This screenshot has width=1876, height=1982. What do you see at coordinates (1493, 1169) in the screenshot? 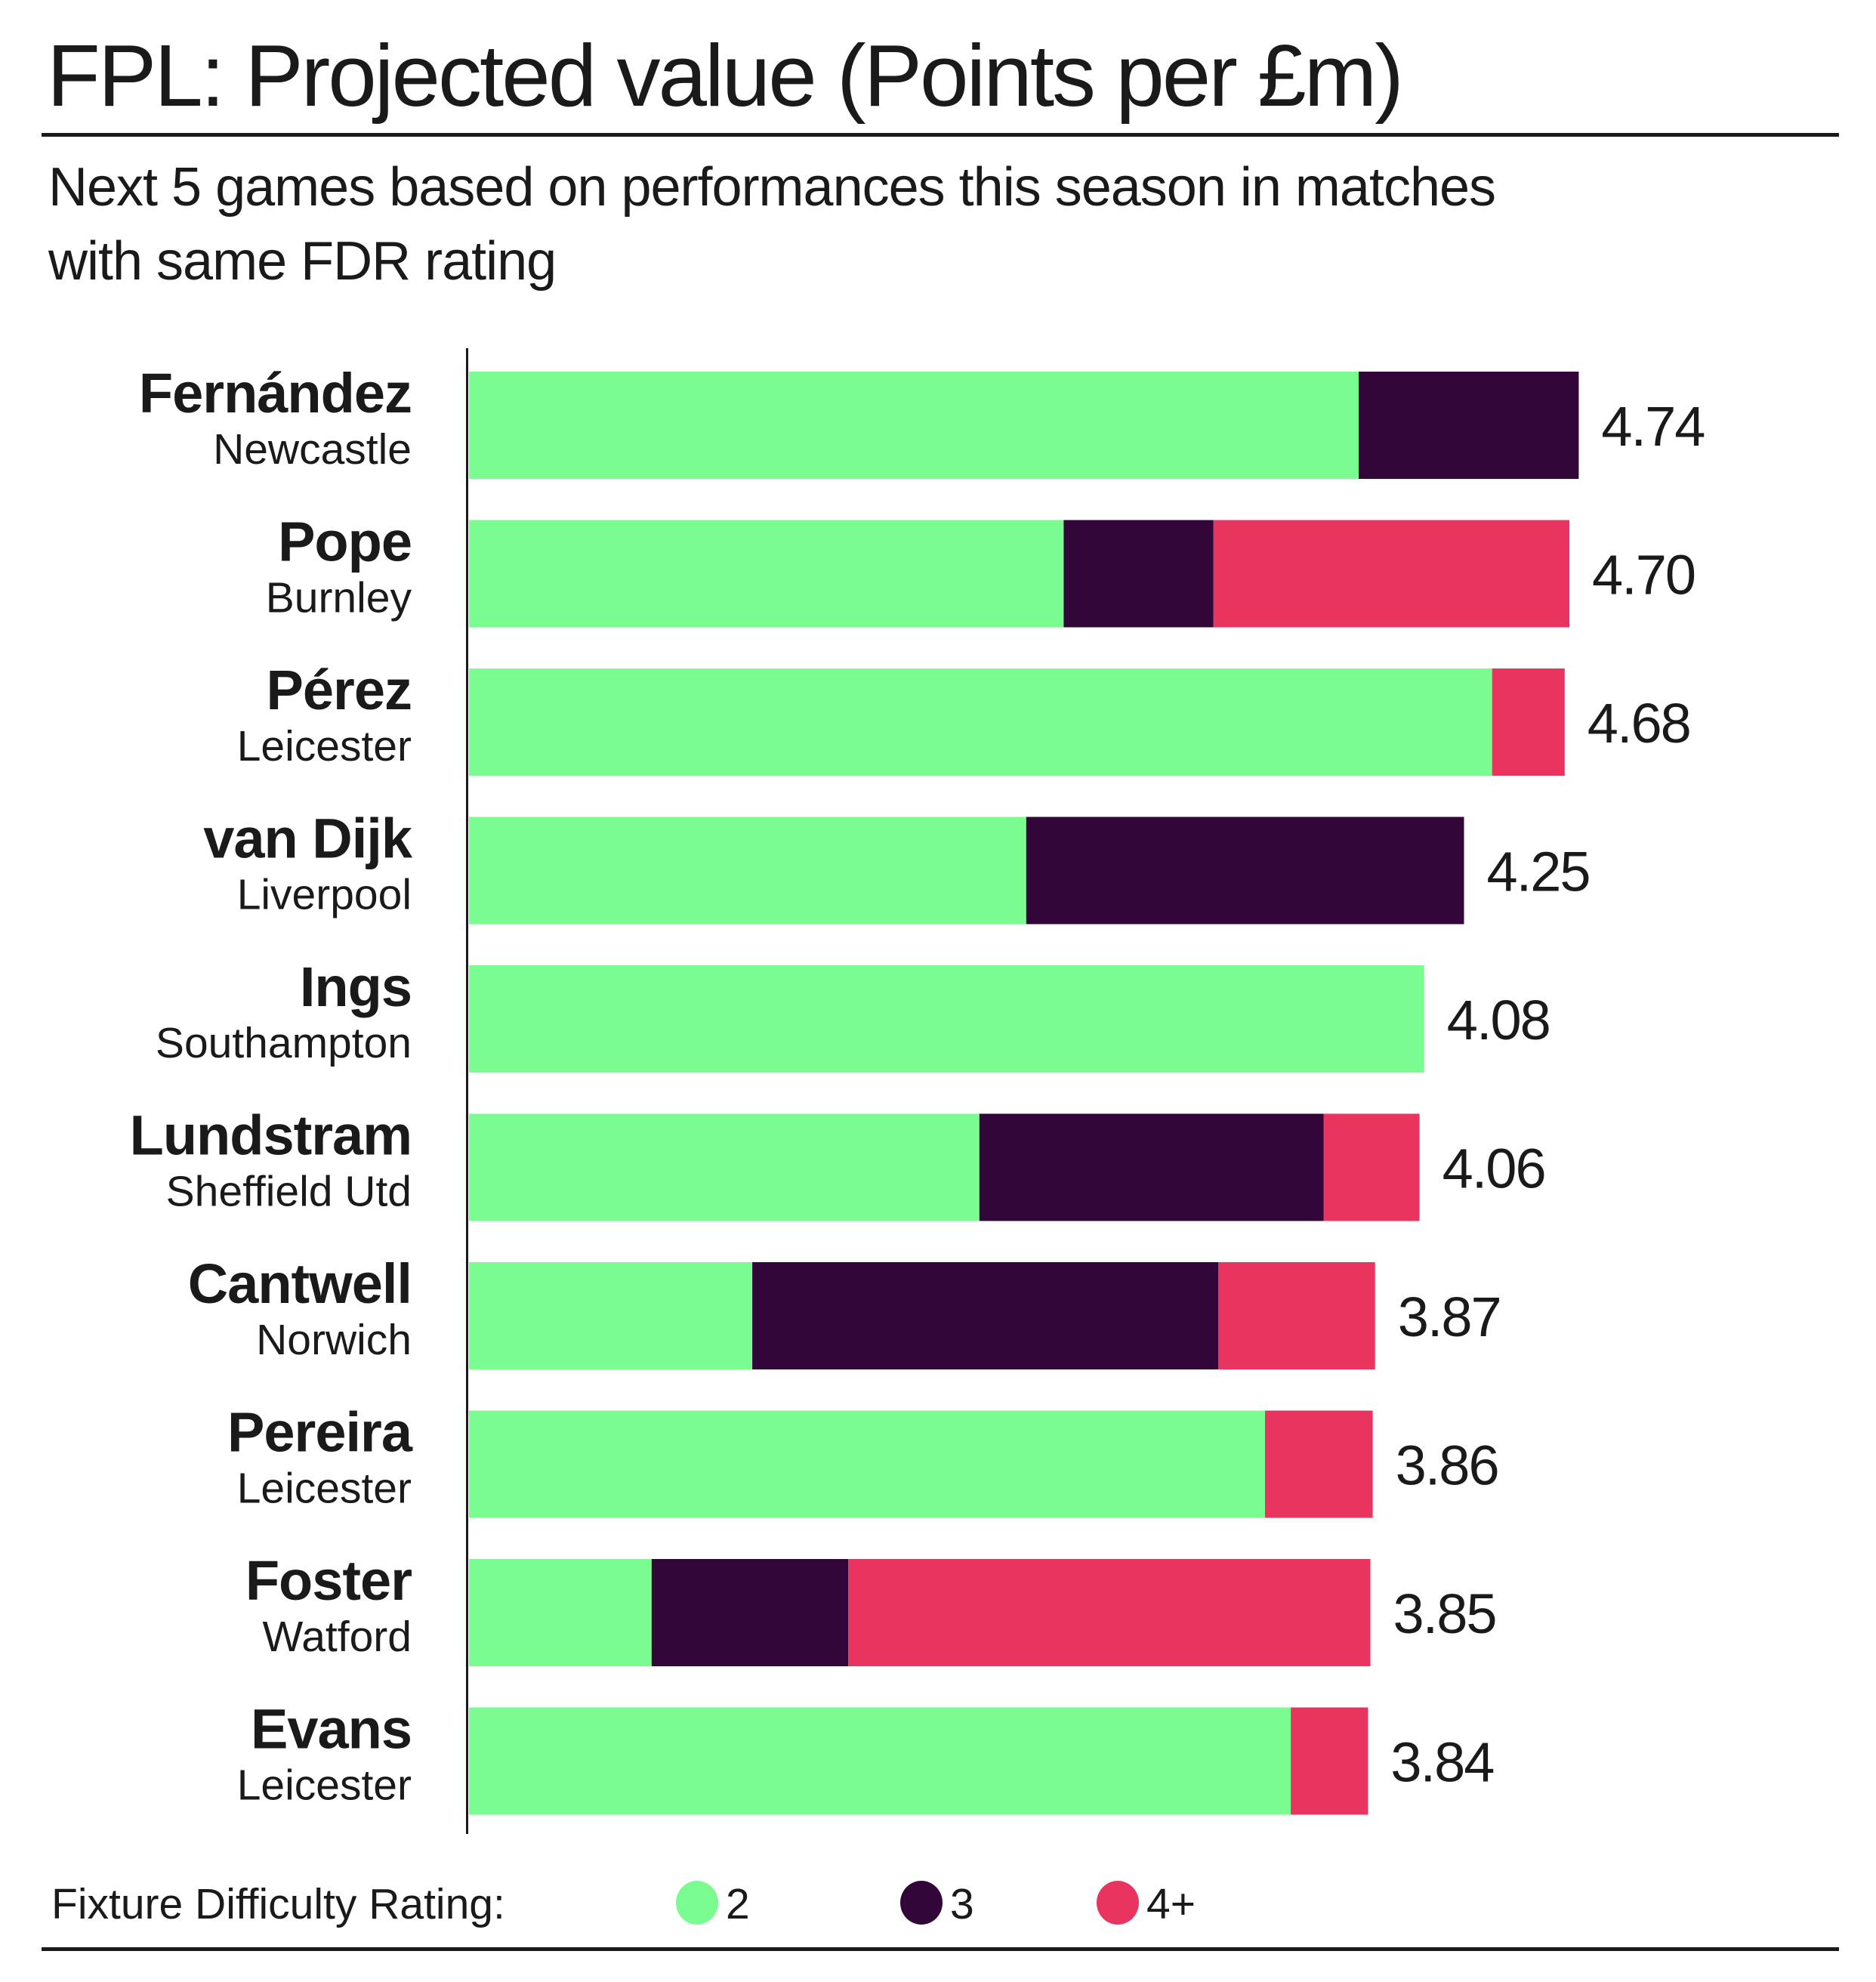
I see `value-label: 4.06` at bounding box center [1493, 1169].